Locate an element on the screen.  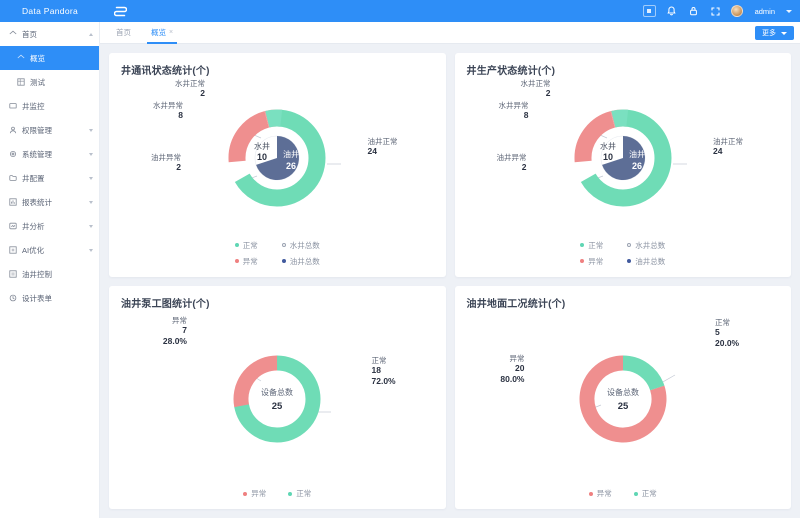
tab-home-label: 首页 is located at coordinates (123, 32).